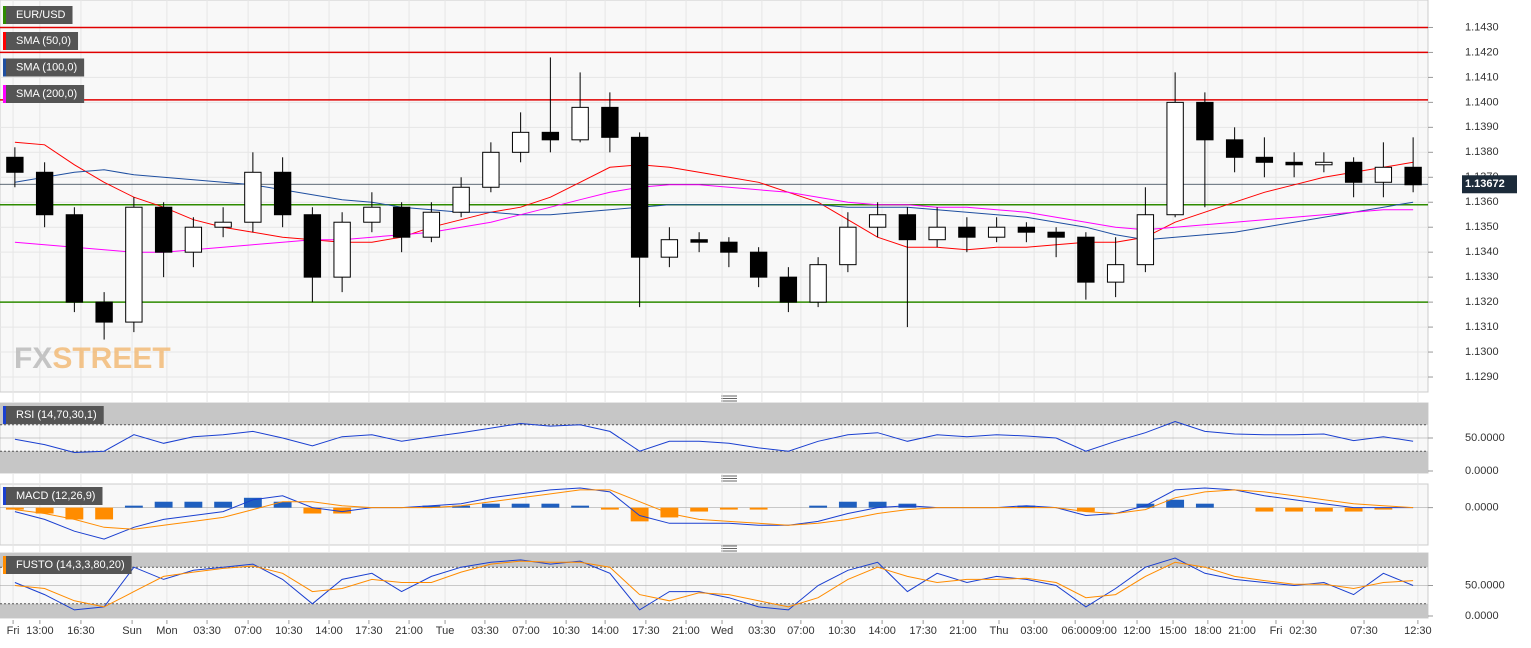 Image resolution: width=1531 pixels, height=648 pixels. What do you see at coordinates (1485, 184) in the screenshot?
I see `last-price-label: 1.13672` at bounding box center [1485, 184].